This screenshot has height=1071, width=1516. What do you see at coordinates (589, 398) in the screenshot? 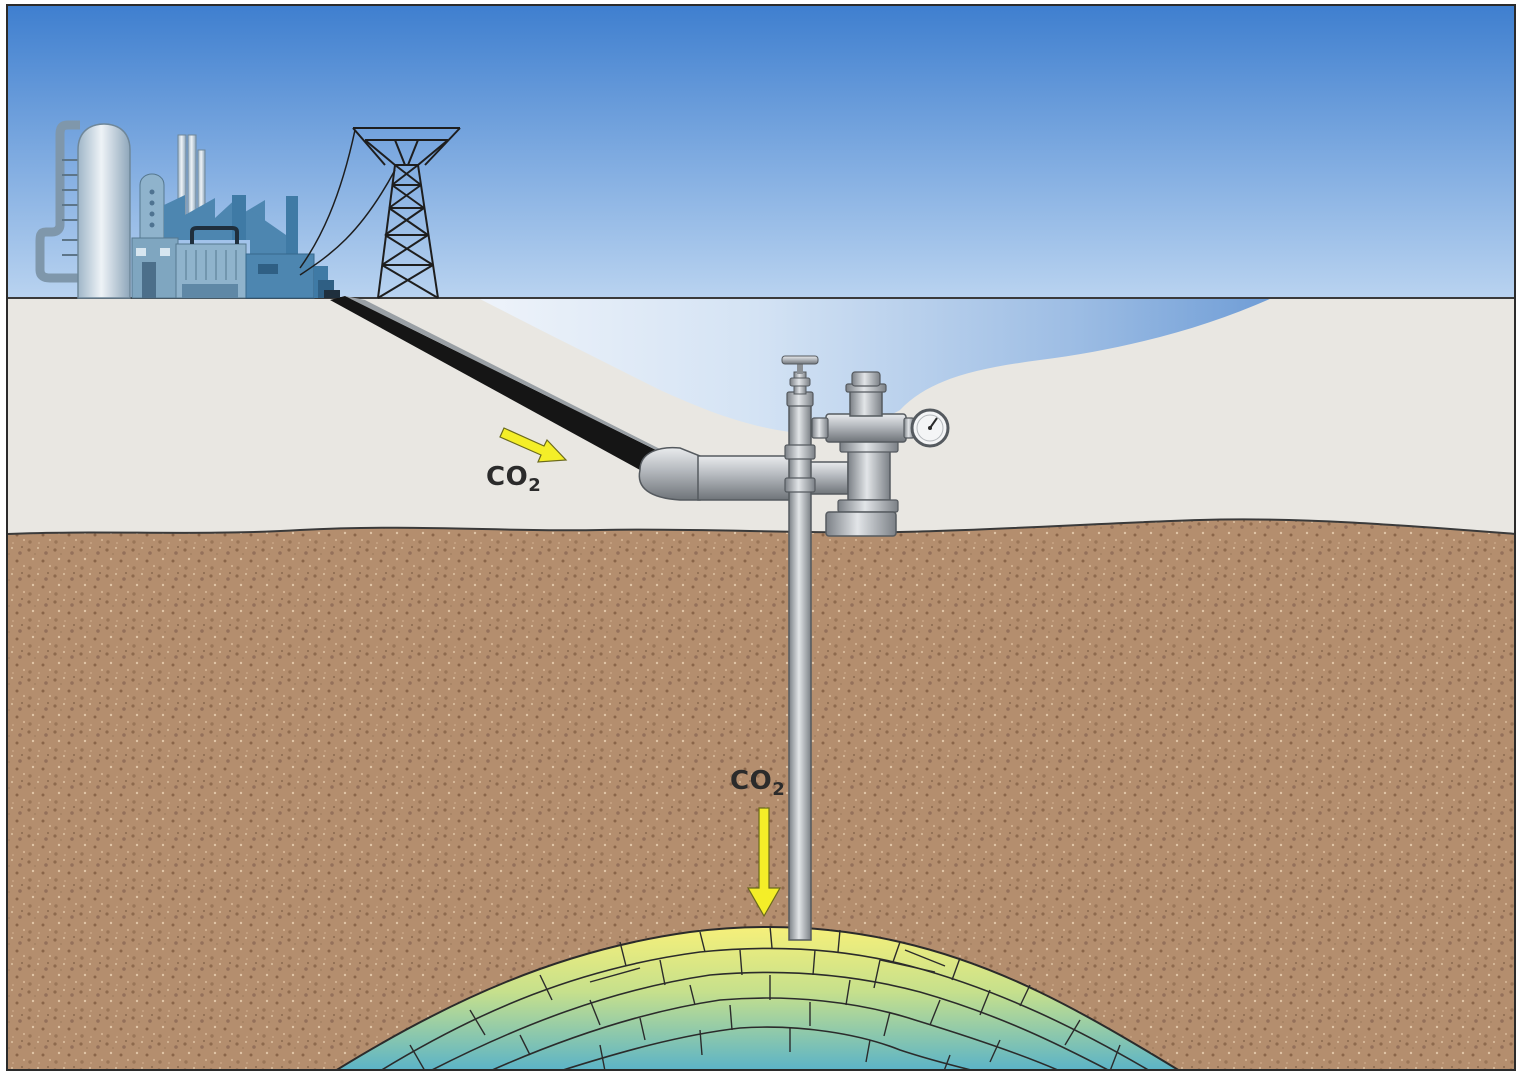
I see `co2-pipeline` at bounding box center [589, 398].